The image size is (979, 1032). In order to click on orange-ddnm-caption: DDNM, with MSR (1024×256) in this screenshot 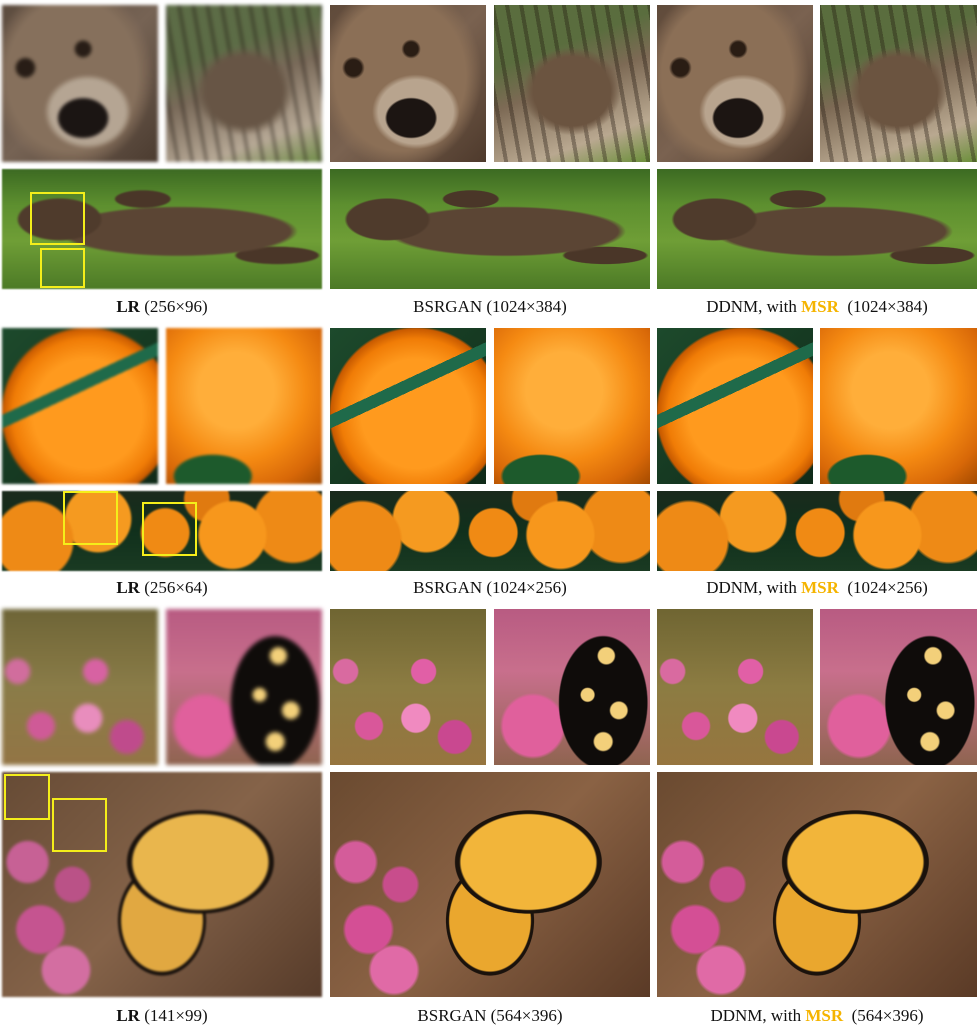, I will do `click(817, 588)`.